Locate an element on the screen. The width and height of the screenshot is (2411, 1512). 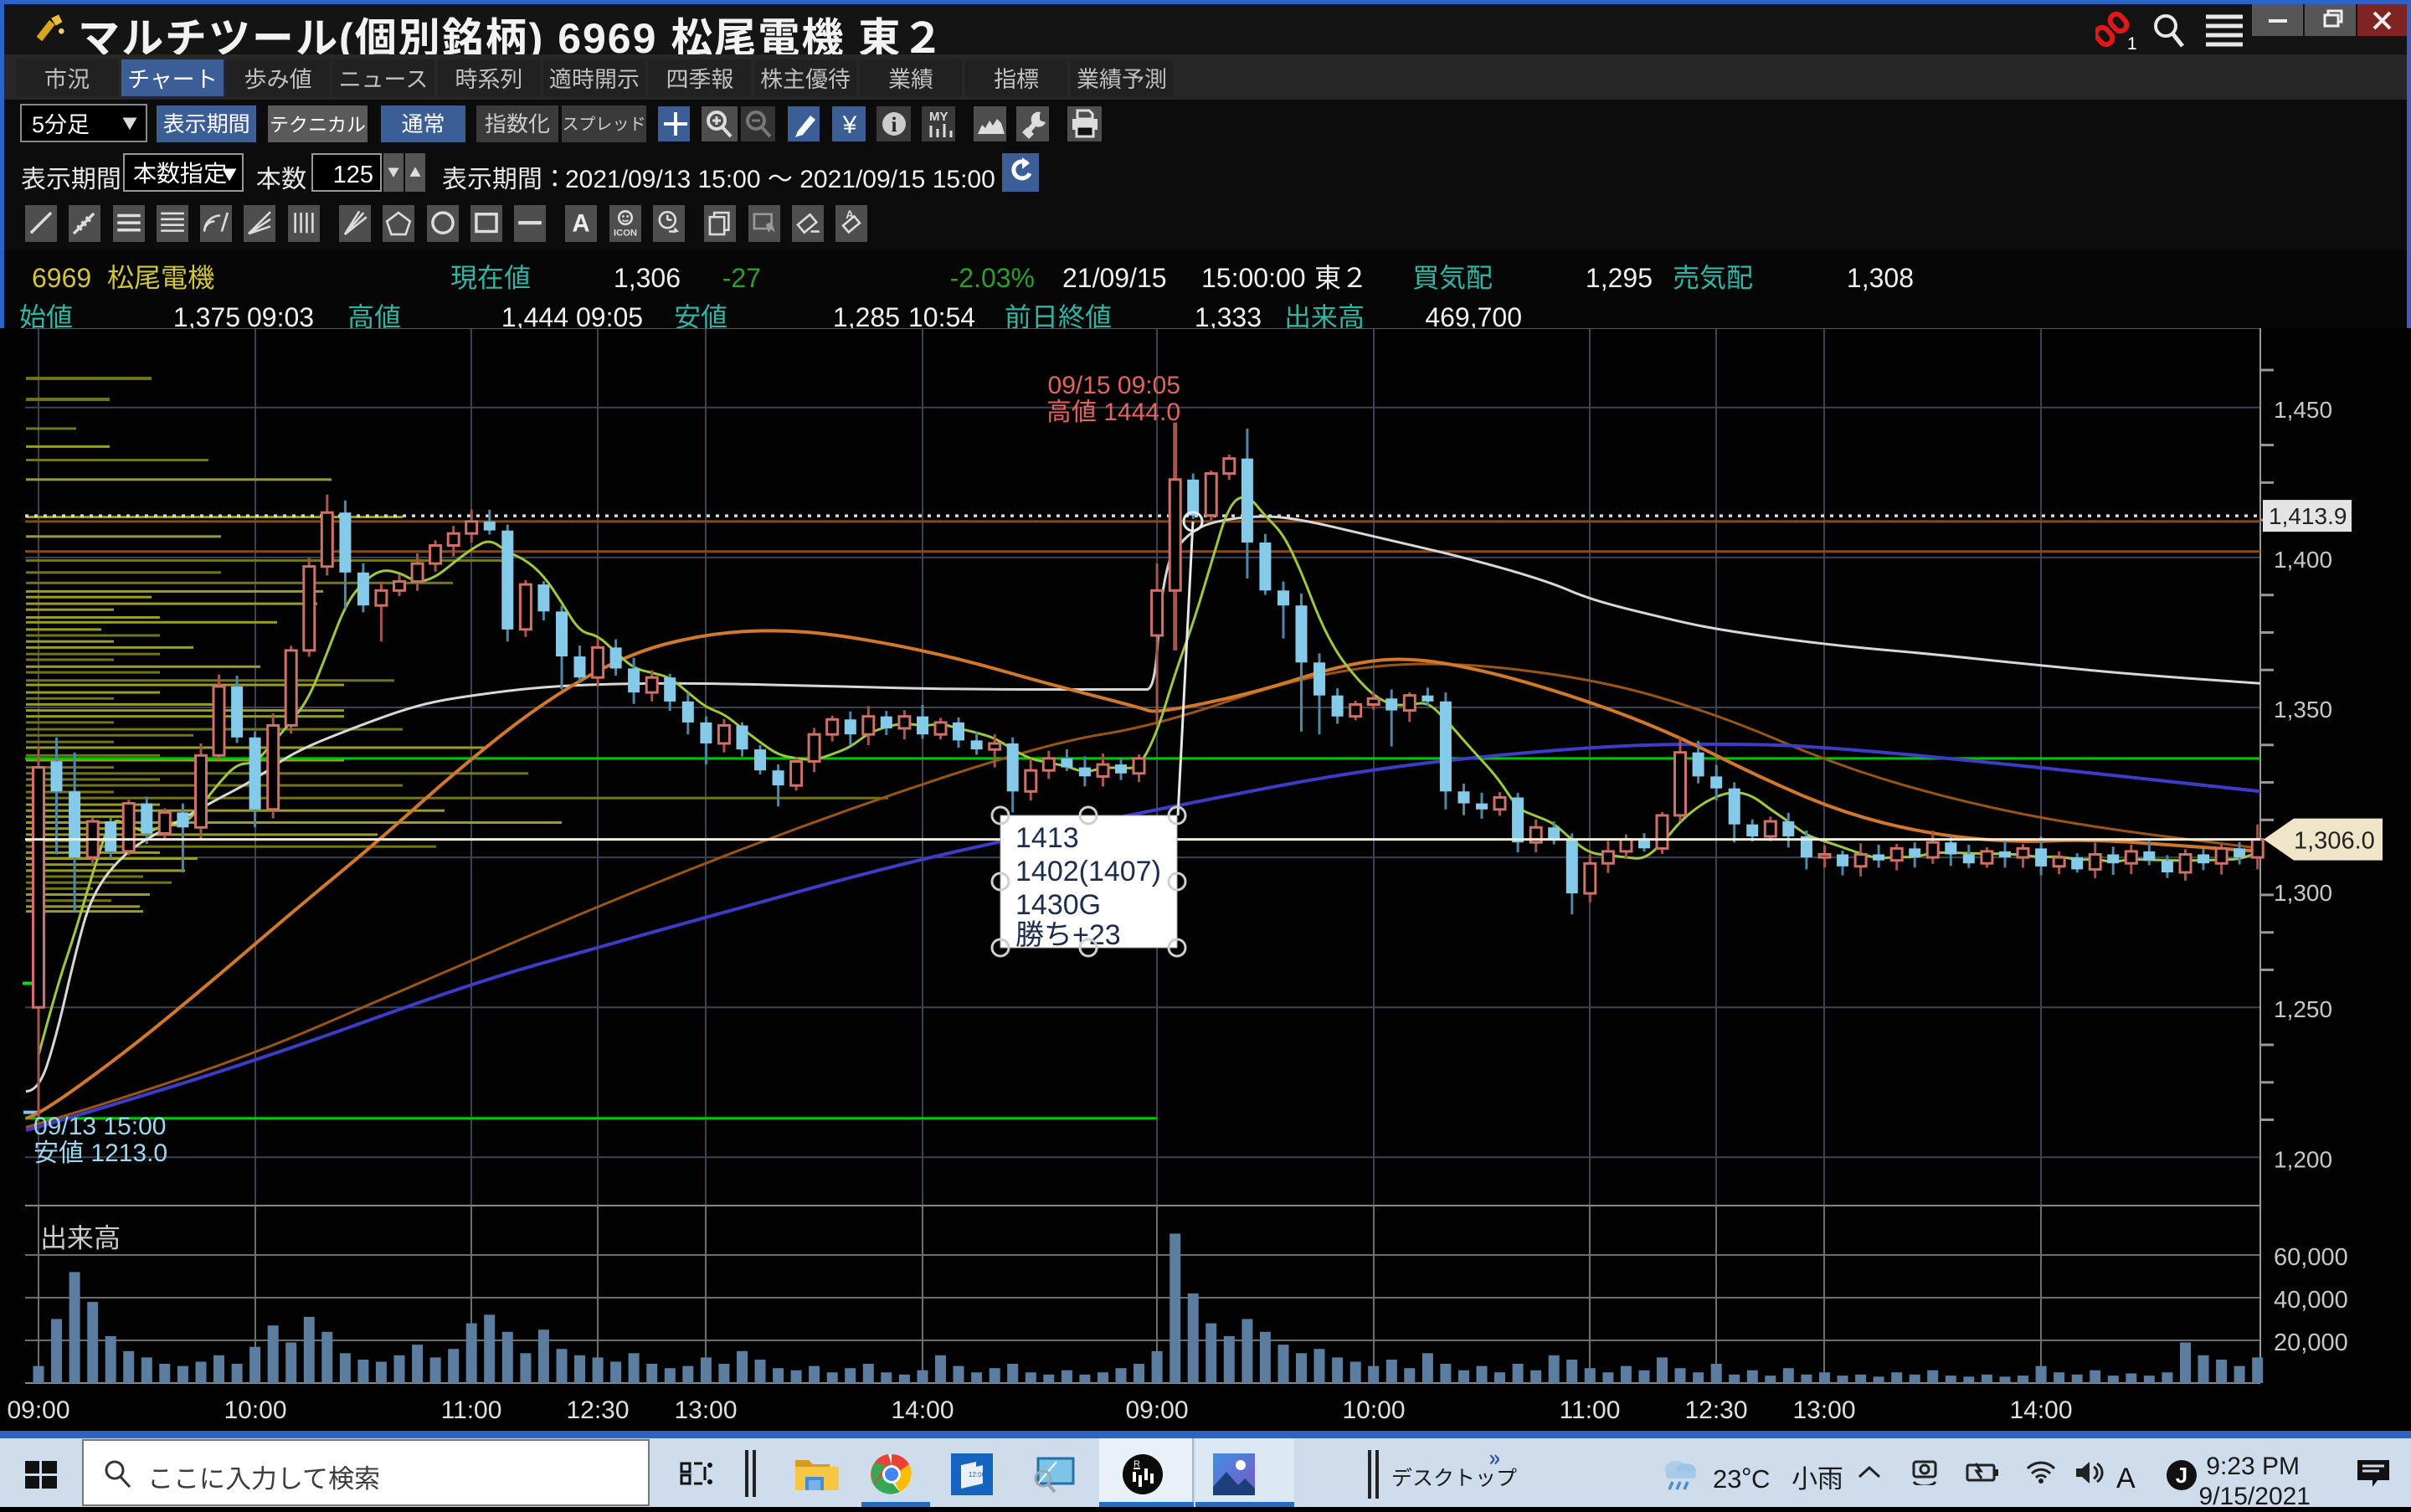
svg-text: 20,000 is located at coordinates (2311, 1340).